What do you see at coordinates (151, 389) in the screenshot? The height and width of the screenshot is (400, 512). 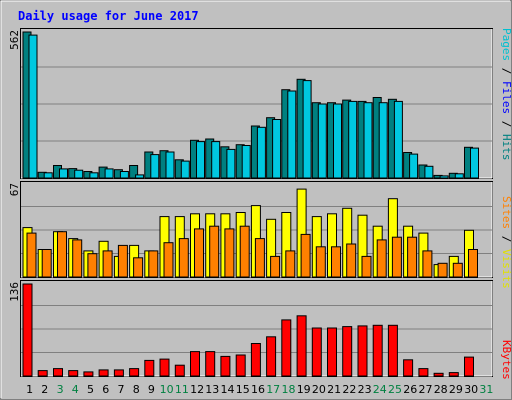 I see `x-tick-9: 9` at bounding box center [151, 389].